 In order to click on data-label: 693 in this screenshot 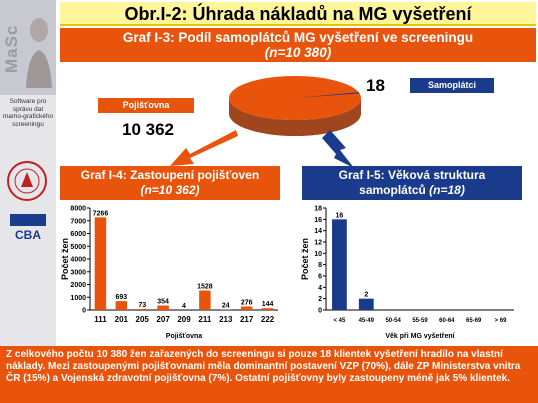, I will do `click(121, 297)`.